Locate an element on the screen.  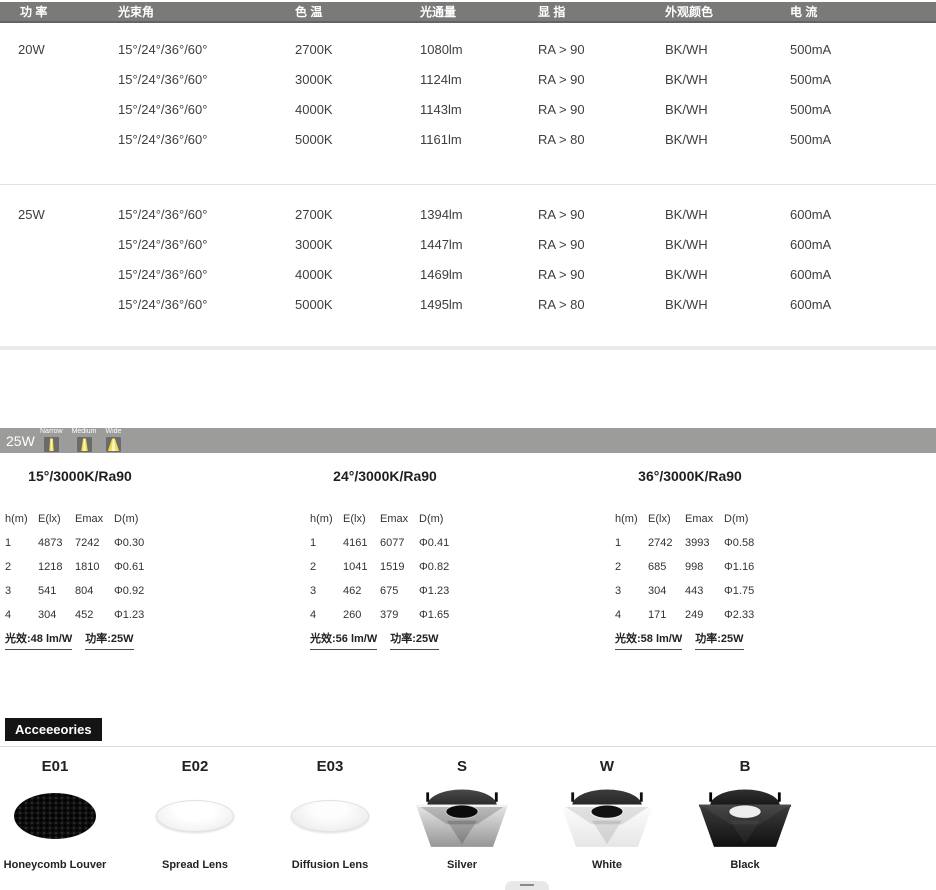
group-divider is located at coordinates (468, 184).